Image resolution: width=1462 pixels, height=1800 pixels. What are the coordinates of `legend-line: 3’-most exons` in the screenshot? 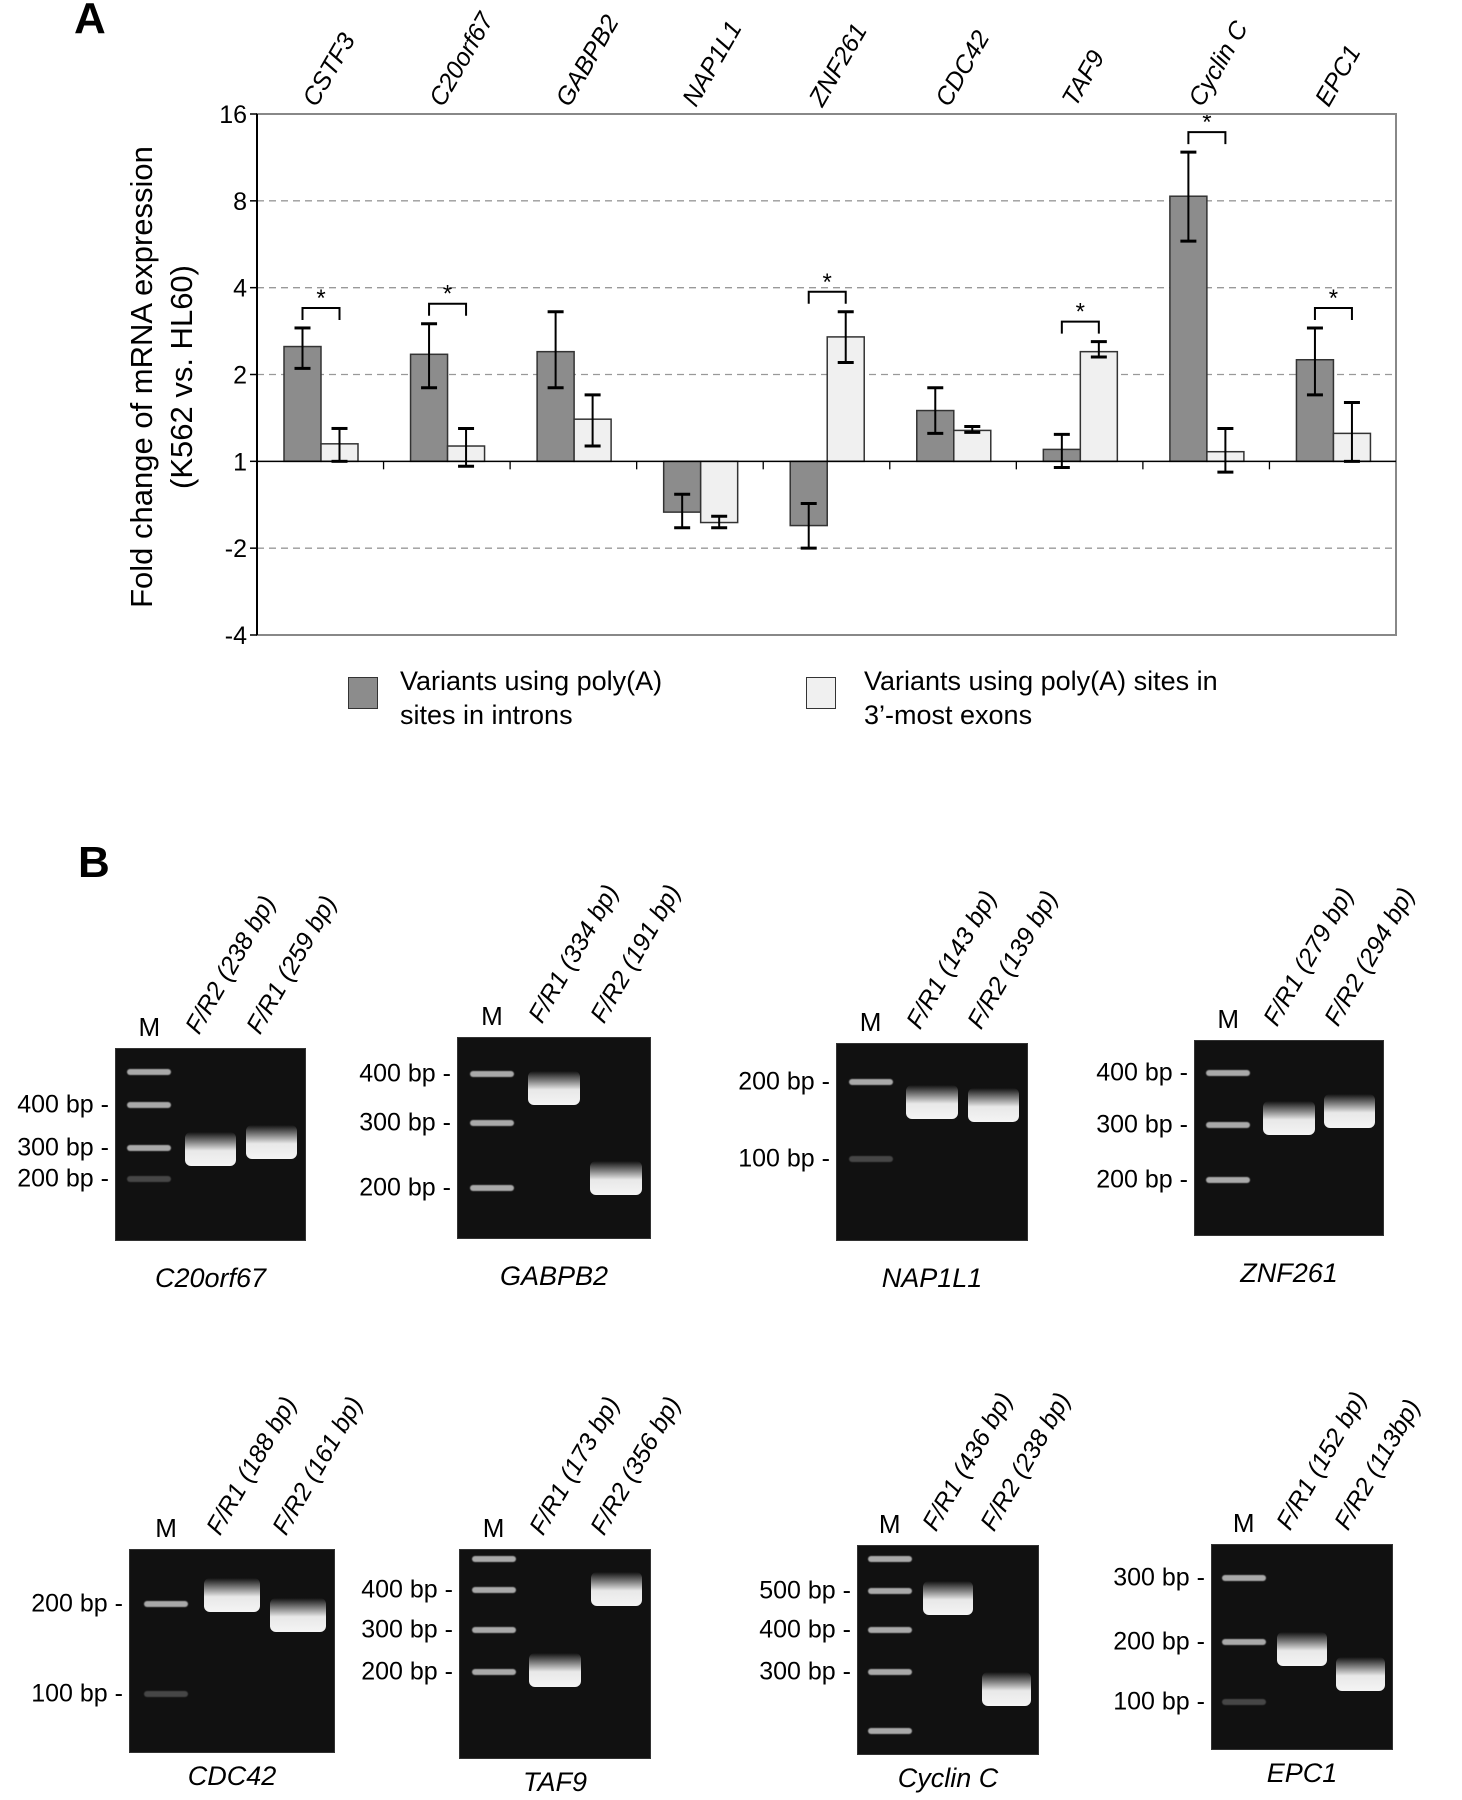 It's located at (948, 715).